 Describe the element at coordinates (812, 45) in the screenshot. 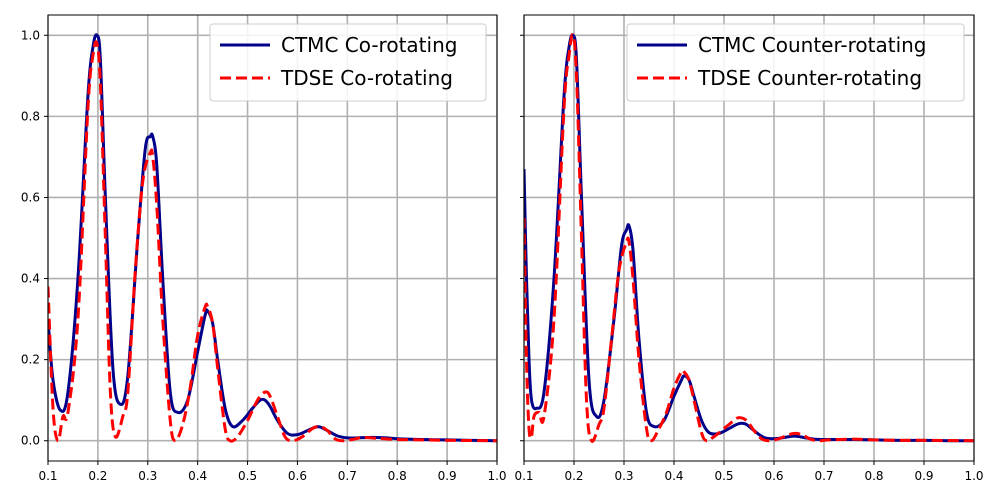

I see `legend-label: CTMC Counter-rotating` at that location.